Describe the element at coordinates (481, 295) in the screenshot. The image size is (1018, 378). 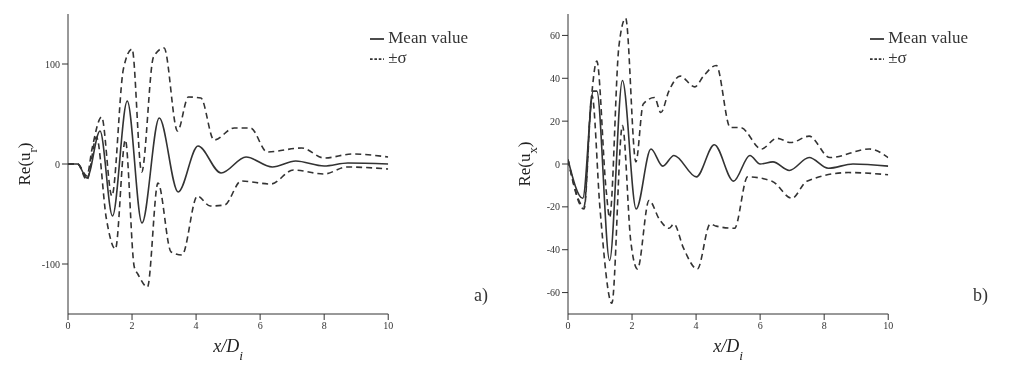
I see `text: a)` at that location.